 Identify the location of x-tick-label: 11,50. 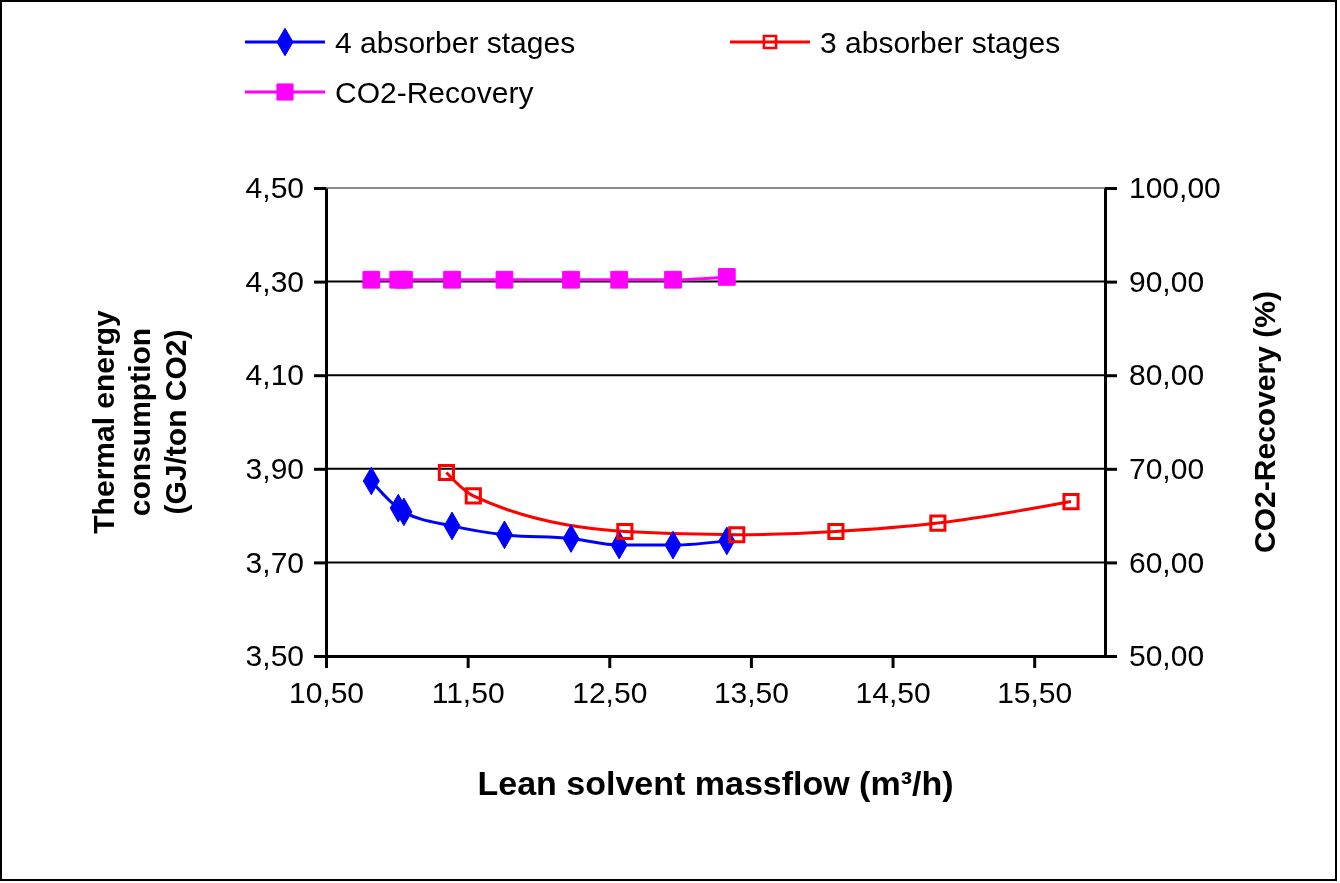
(468, 693).